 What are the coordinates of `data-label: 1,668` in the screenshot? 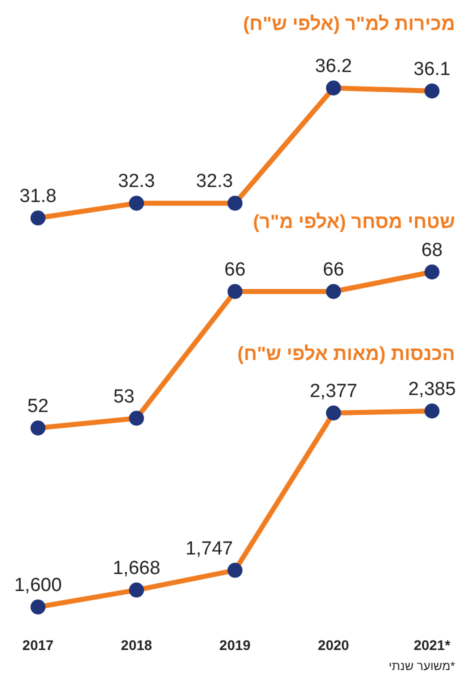 It's located at (136, 569).